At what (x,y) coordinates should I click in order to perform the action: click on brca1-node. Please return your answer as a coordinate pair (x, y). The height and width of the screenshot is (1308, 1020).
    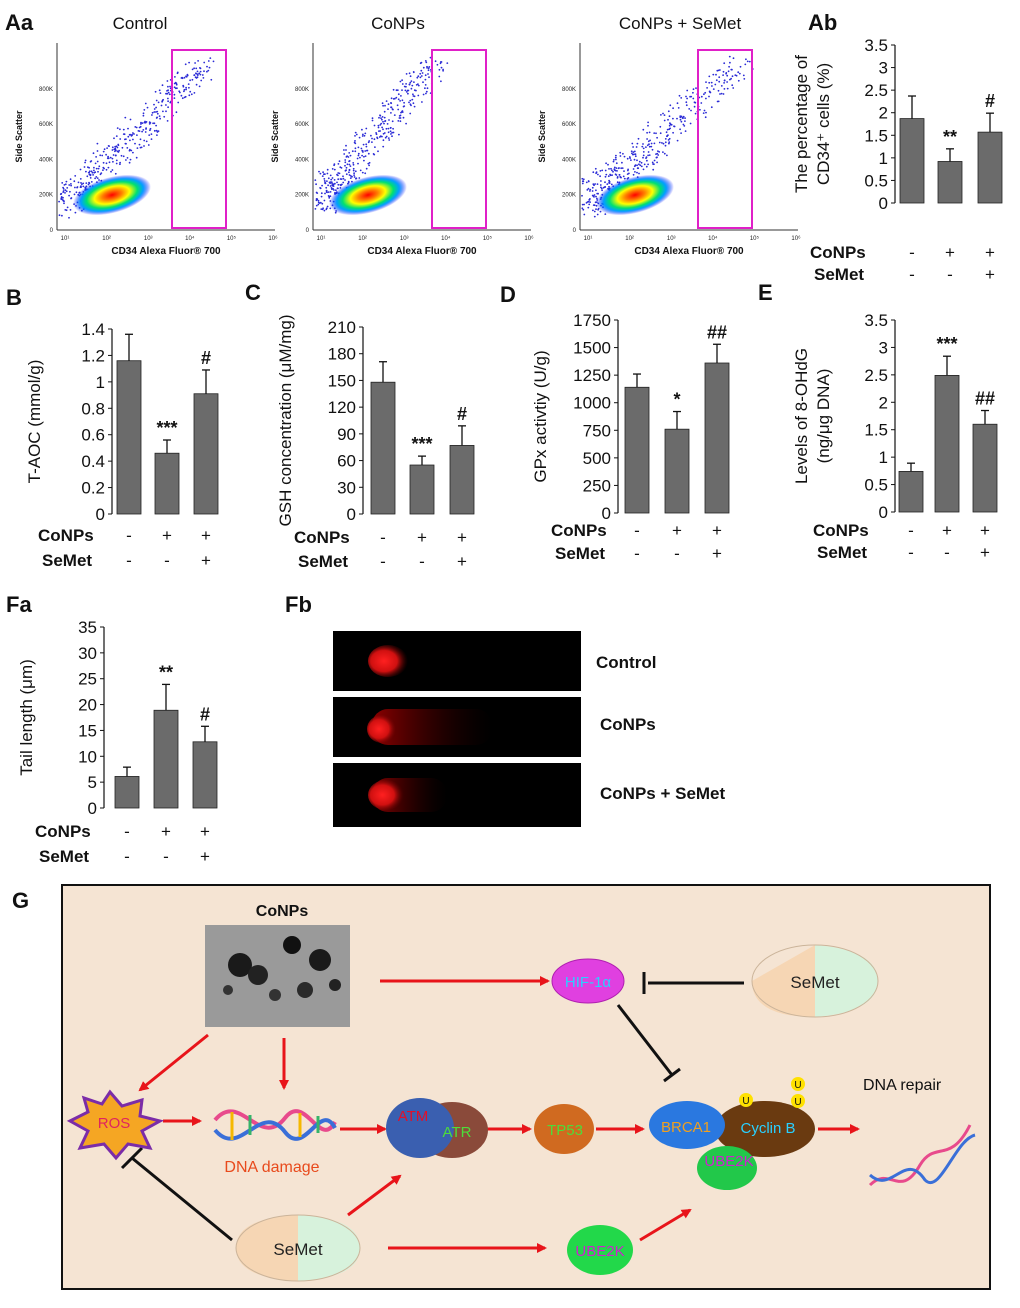
    Looking at the image, I should click on (687, 1125).